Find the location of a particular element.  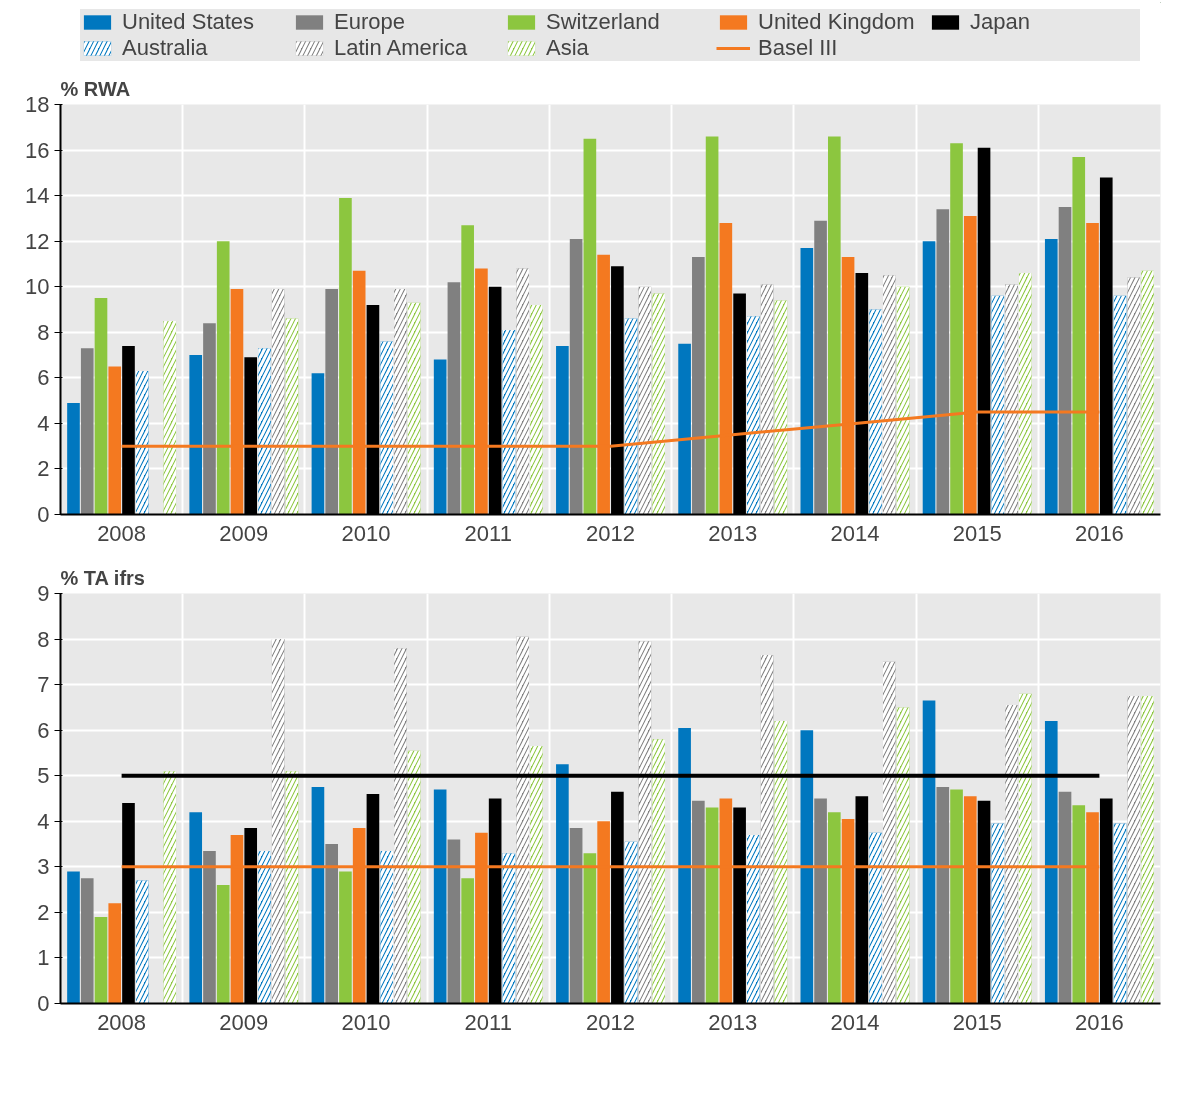

y-tick-label: 14 is located at coordinates (37, 196).